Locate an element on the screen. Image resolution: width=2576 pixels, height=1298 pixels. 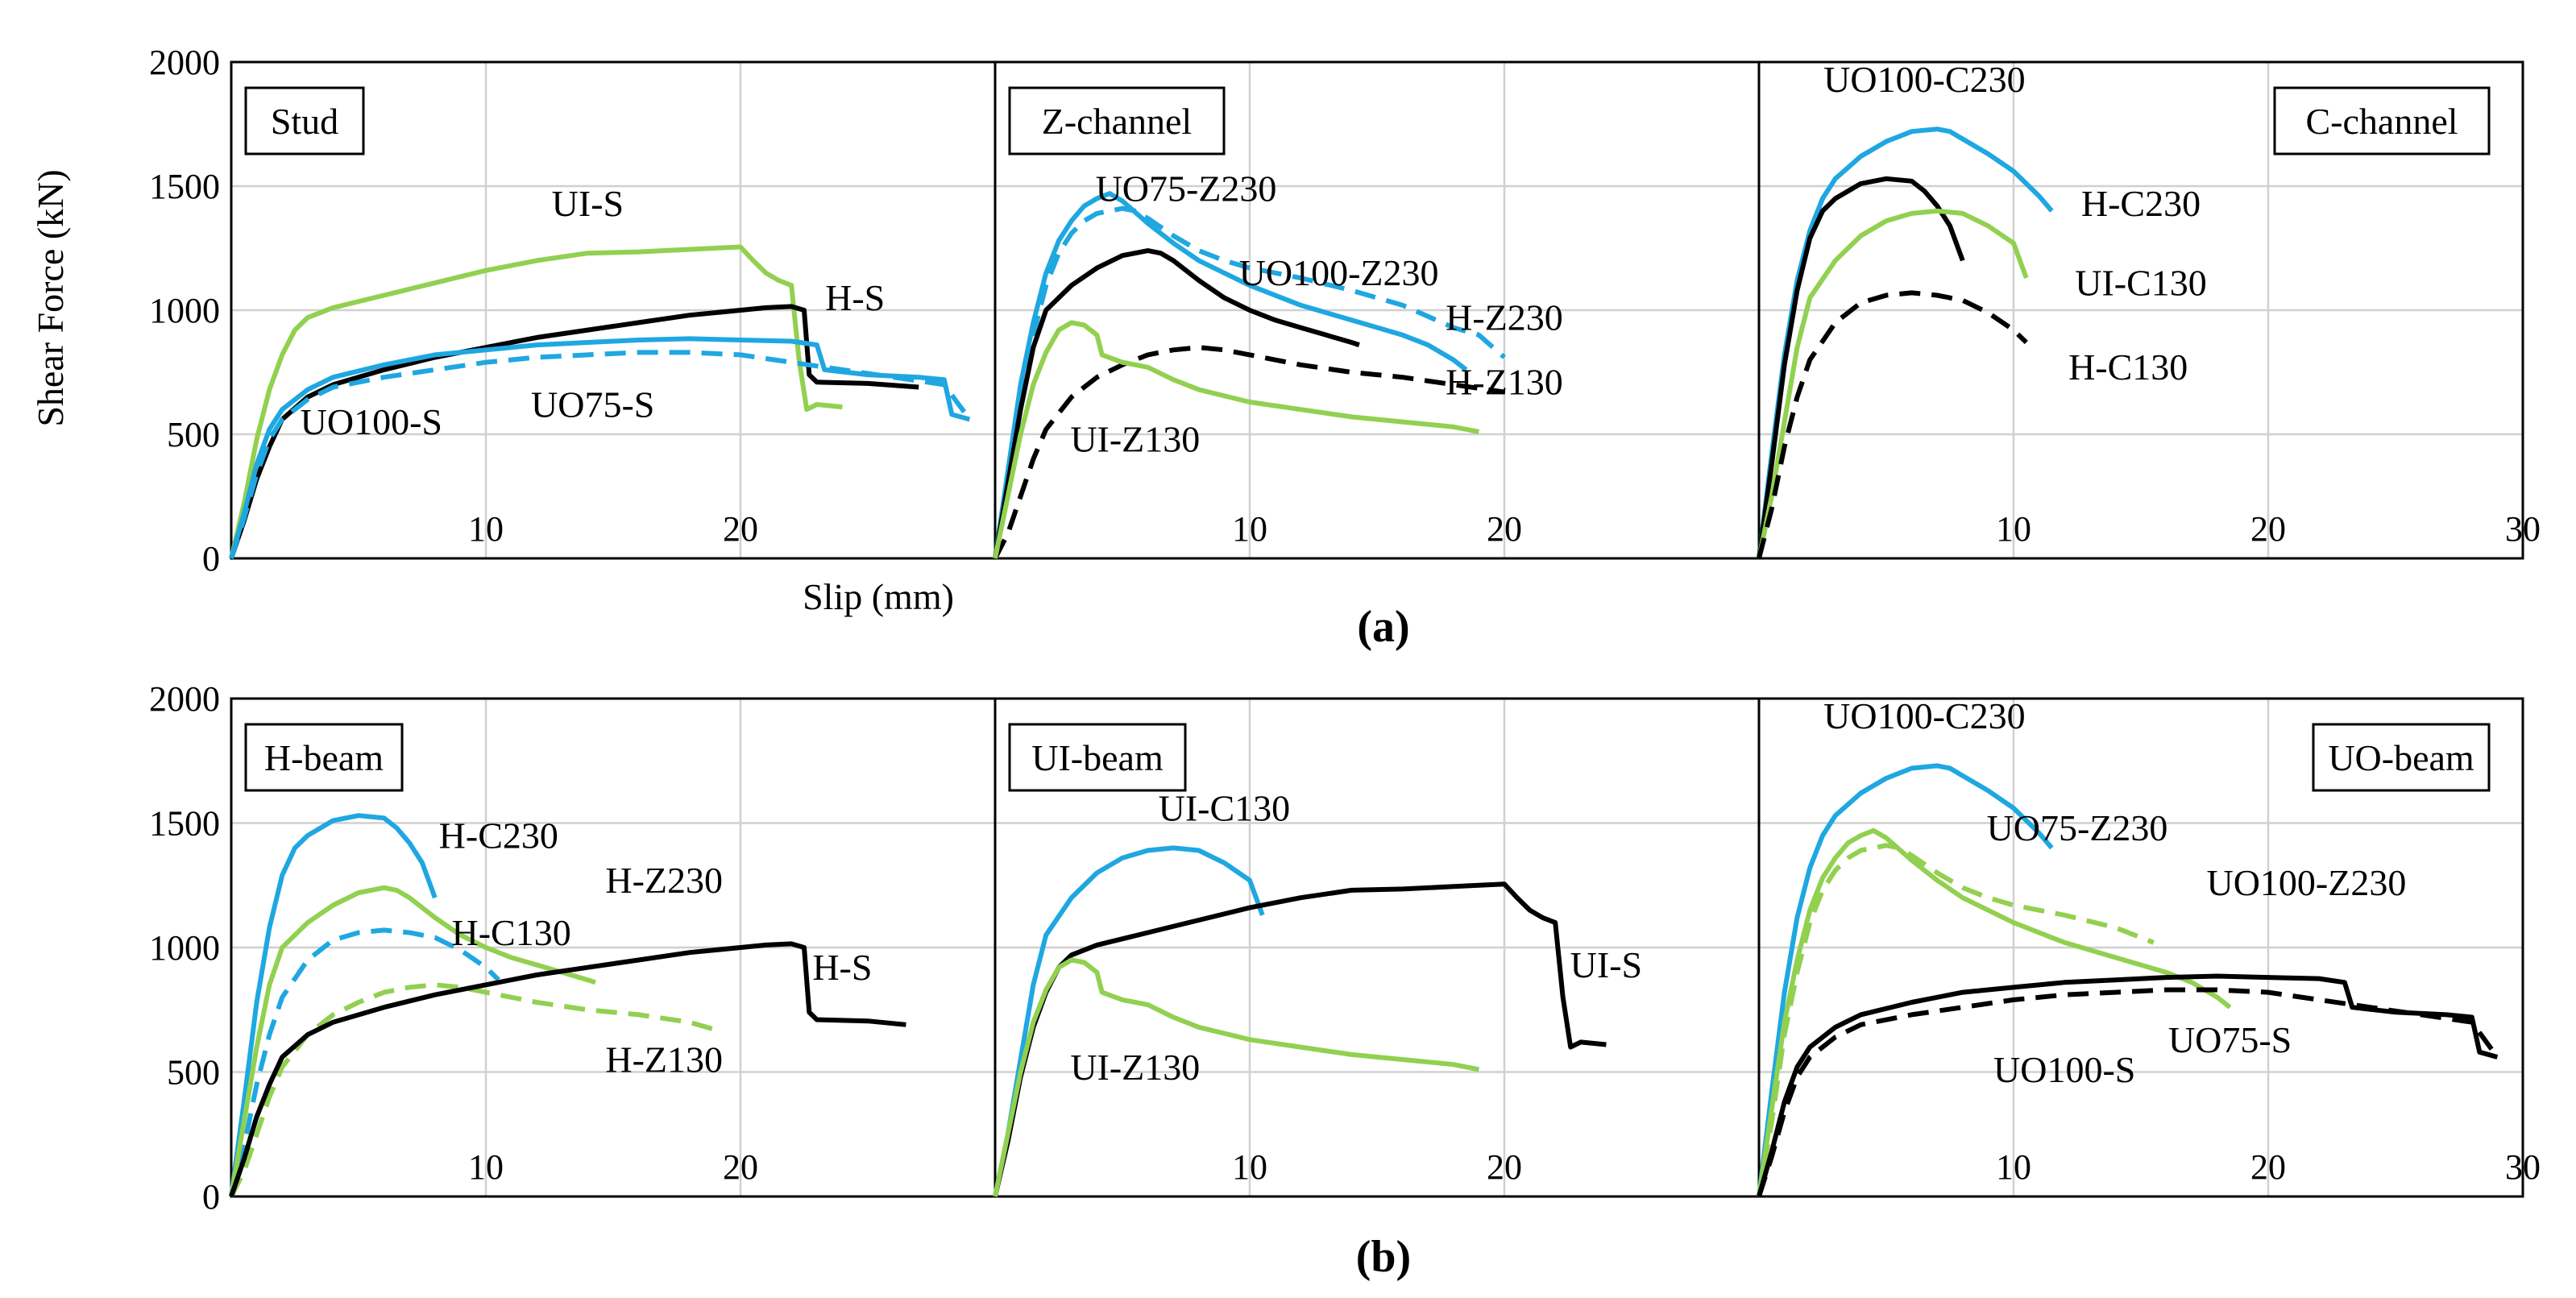
series-line-h-s is located at coordinates (567, 1069).